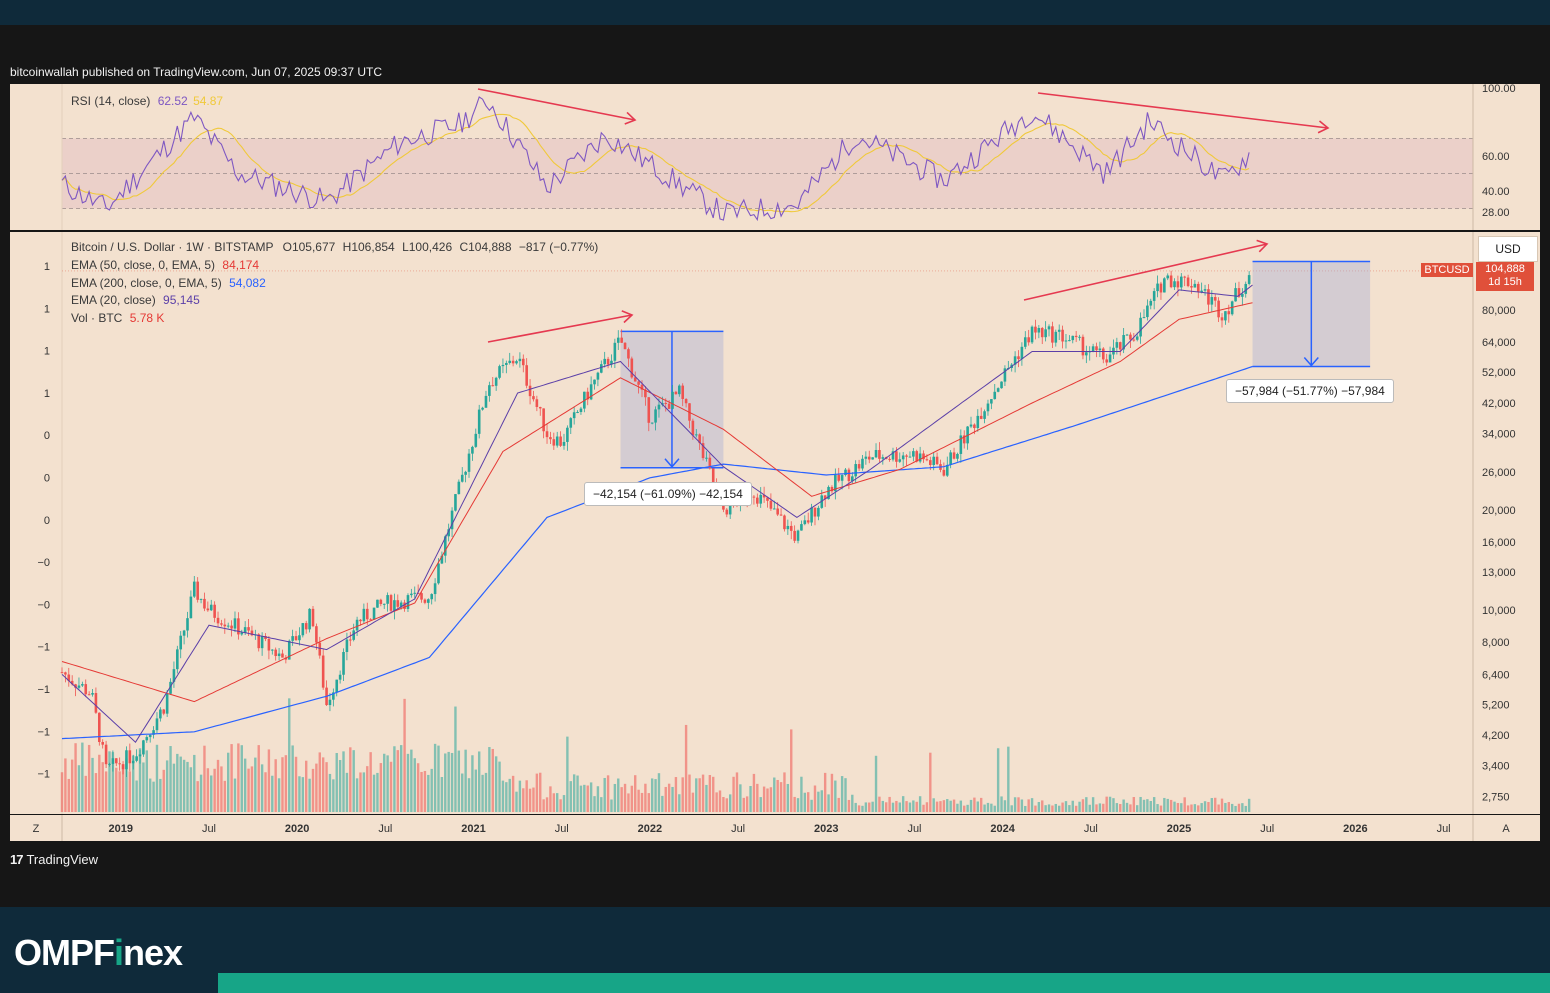 This screenshot has height=993, width=1550. I want to click on rsi-legend: RSI (14, close) 62.52 54.87, so click(147, 101).